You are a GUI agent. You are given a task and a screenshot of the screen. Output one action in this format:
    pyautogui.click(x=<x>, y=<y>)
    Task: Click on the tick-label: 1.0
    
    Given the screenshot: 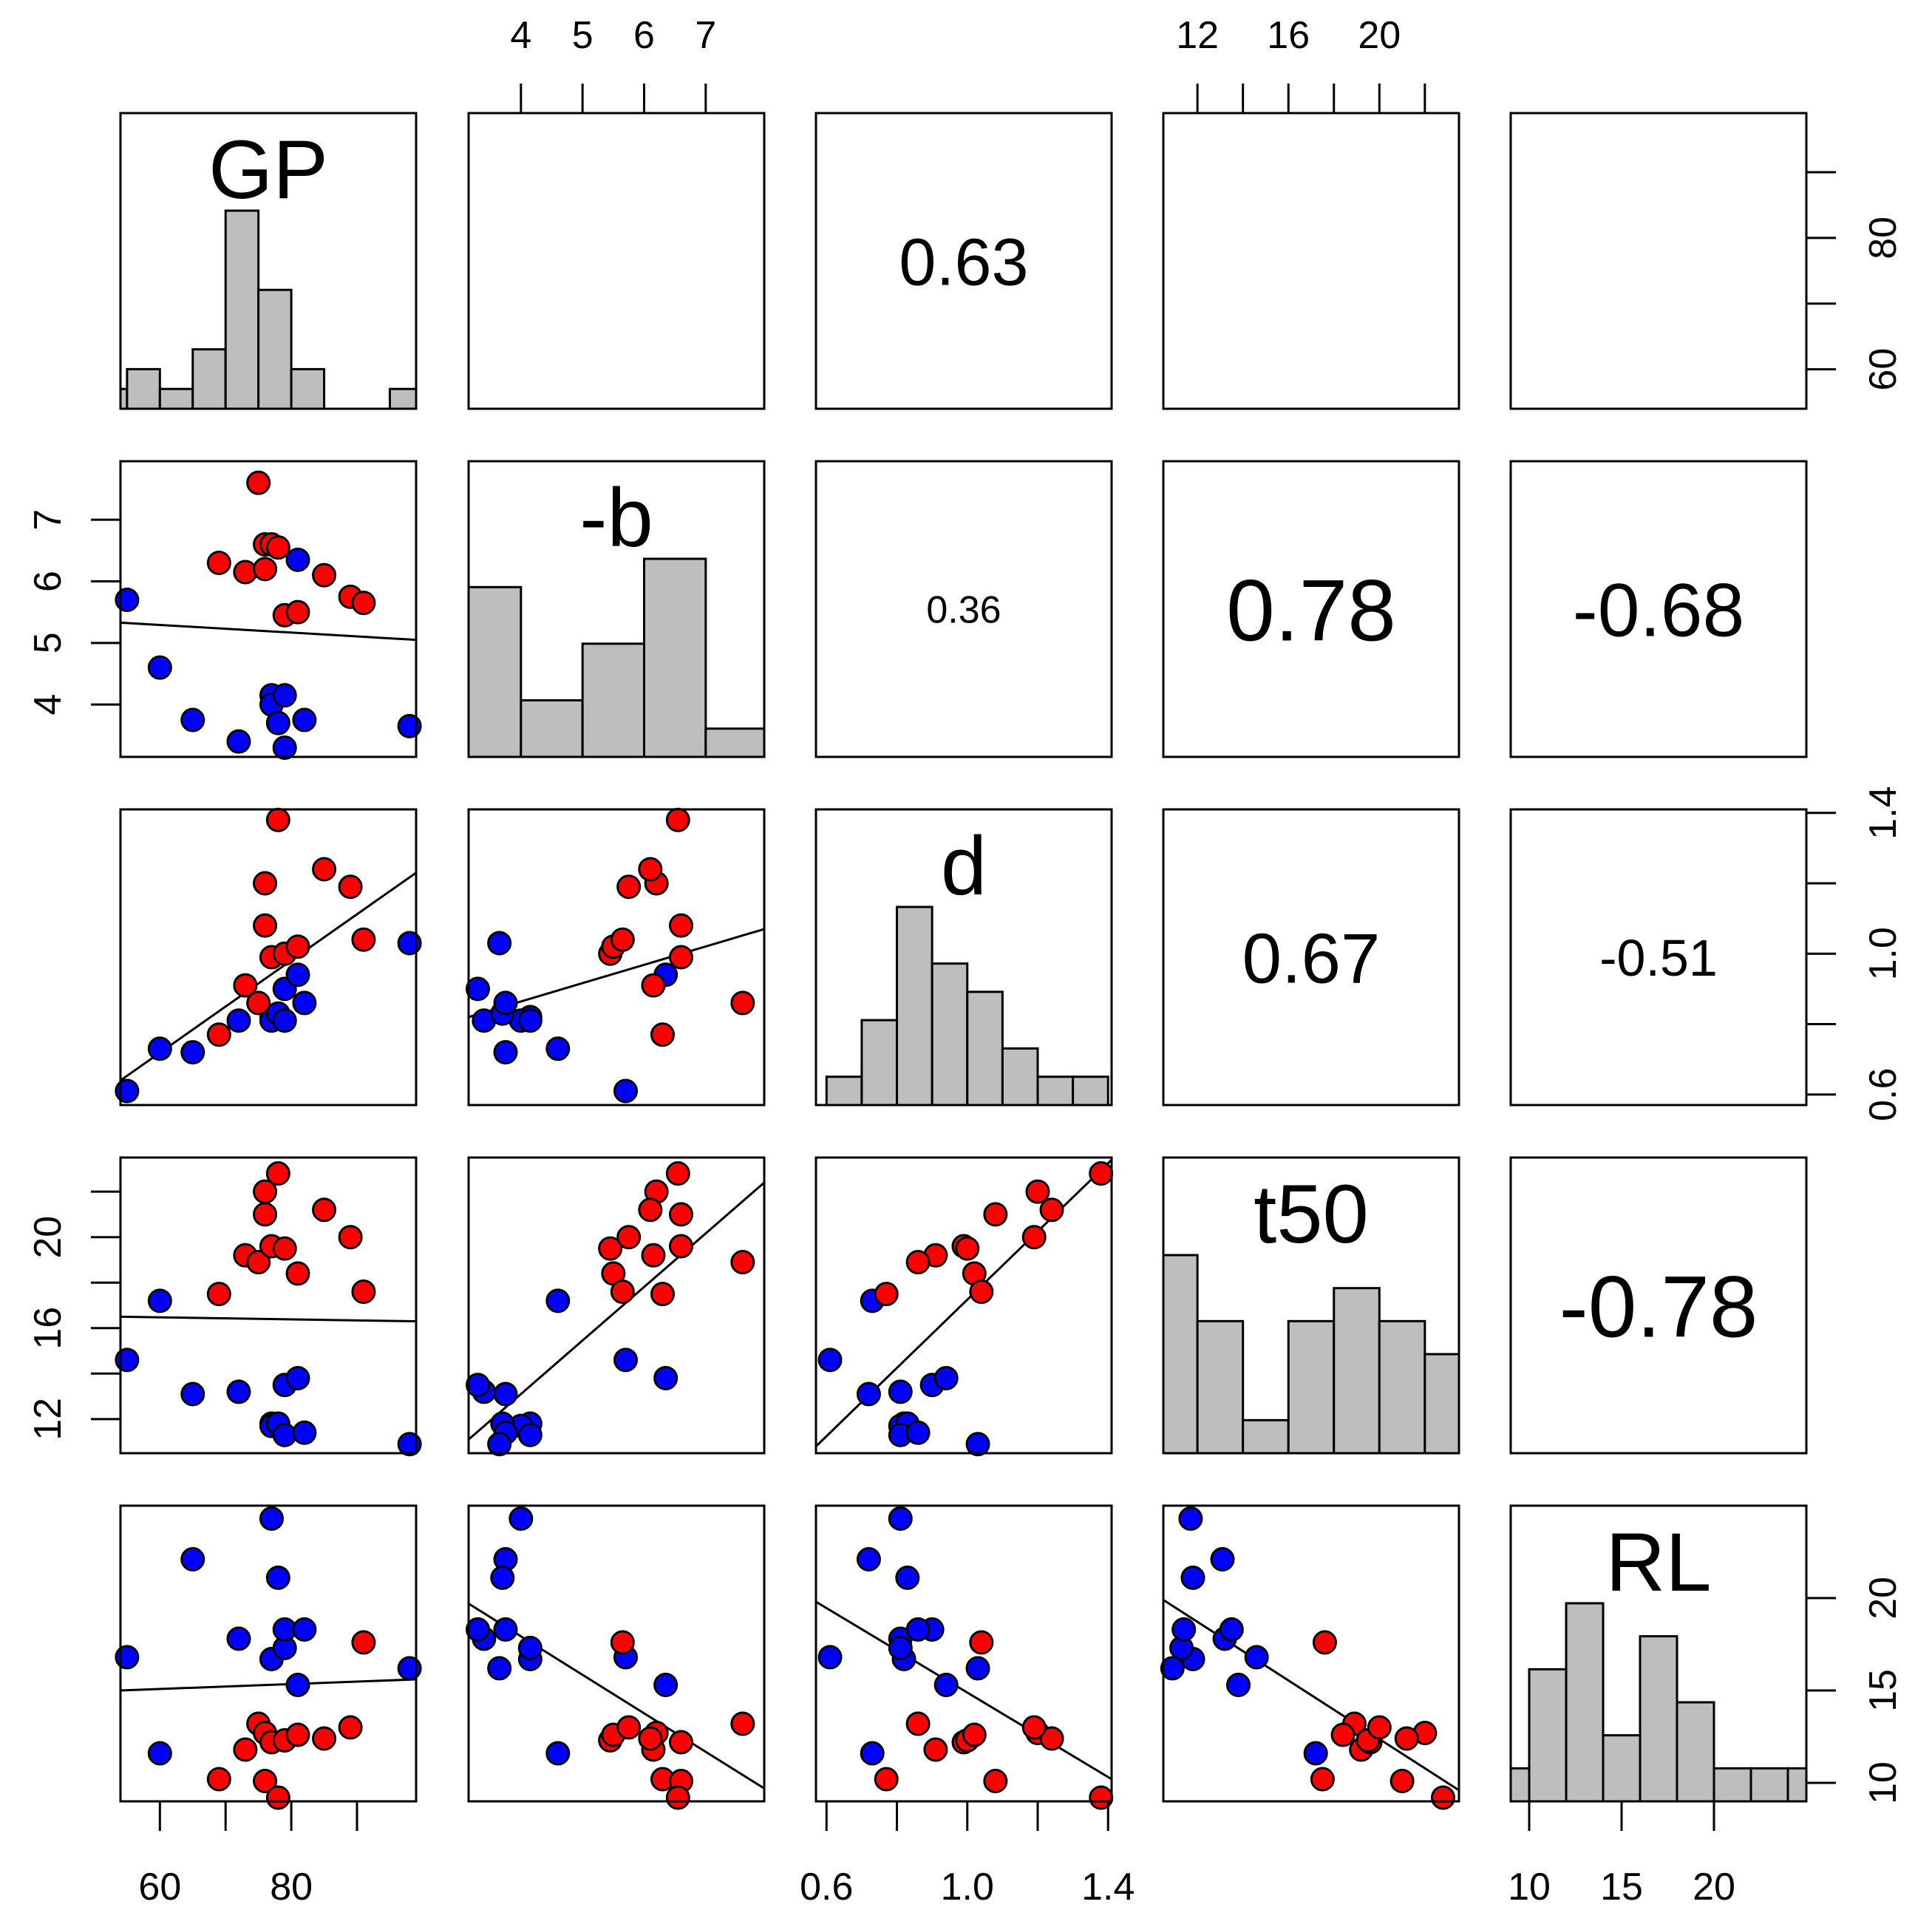 What is the action you would take?
    pyautogui.click(x=967, y=1887)
    